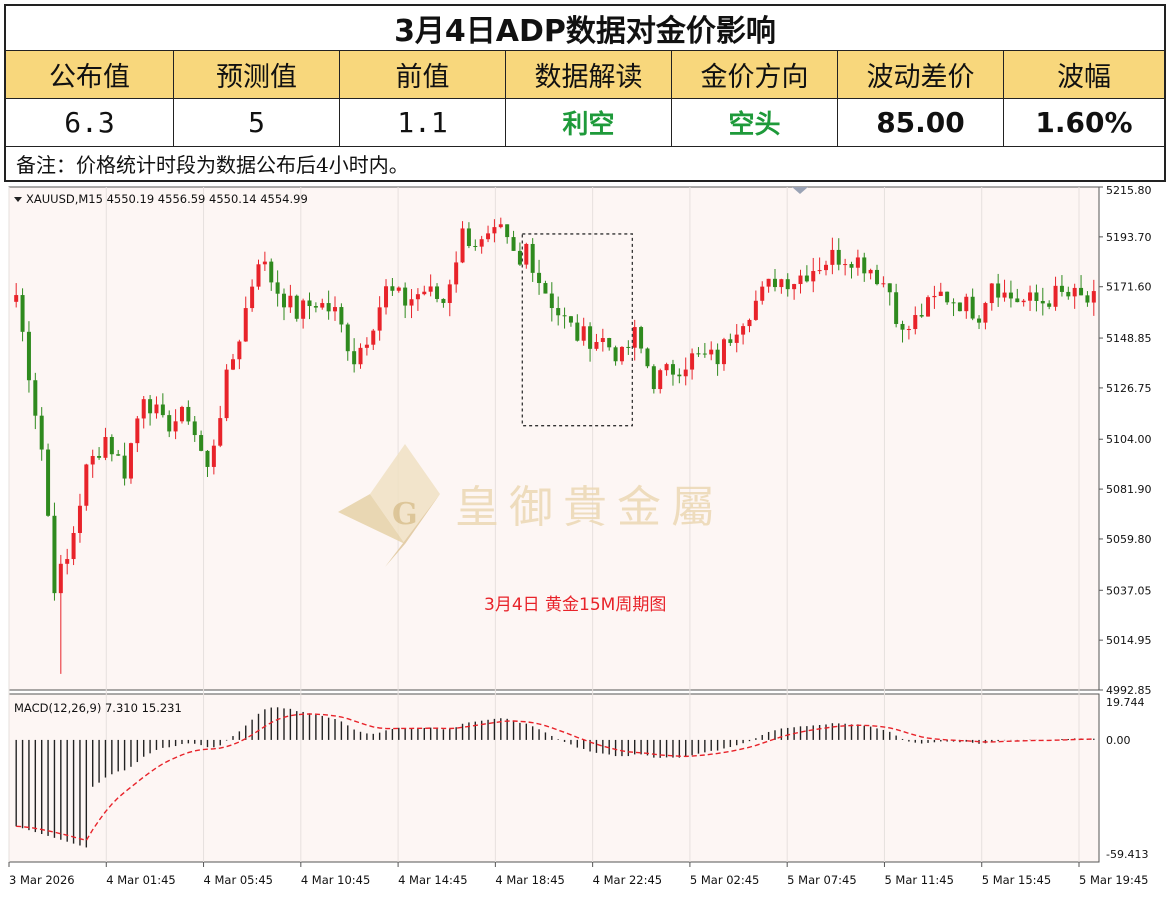  I want to click on value-previous: 1.1, so click(423, 122).